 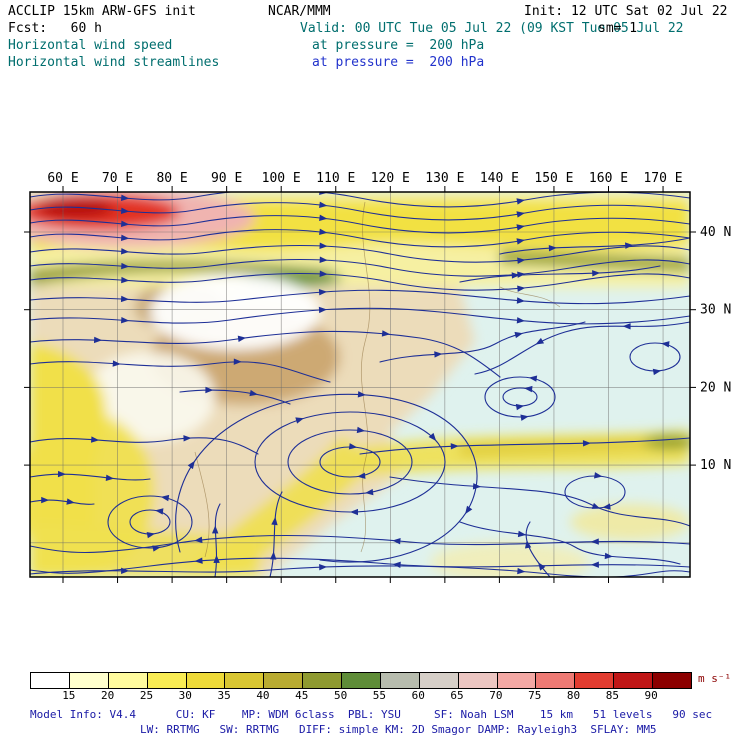 What do you see at coordinates (69, 695) in the screenshot?
I see `colorbar-tick-label: 15` at bounding box center [69, 695].